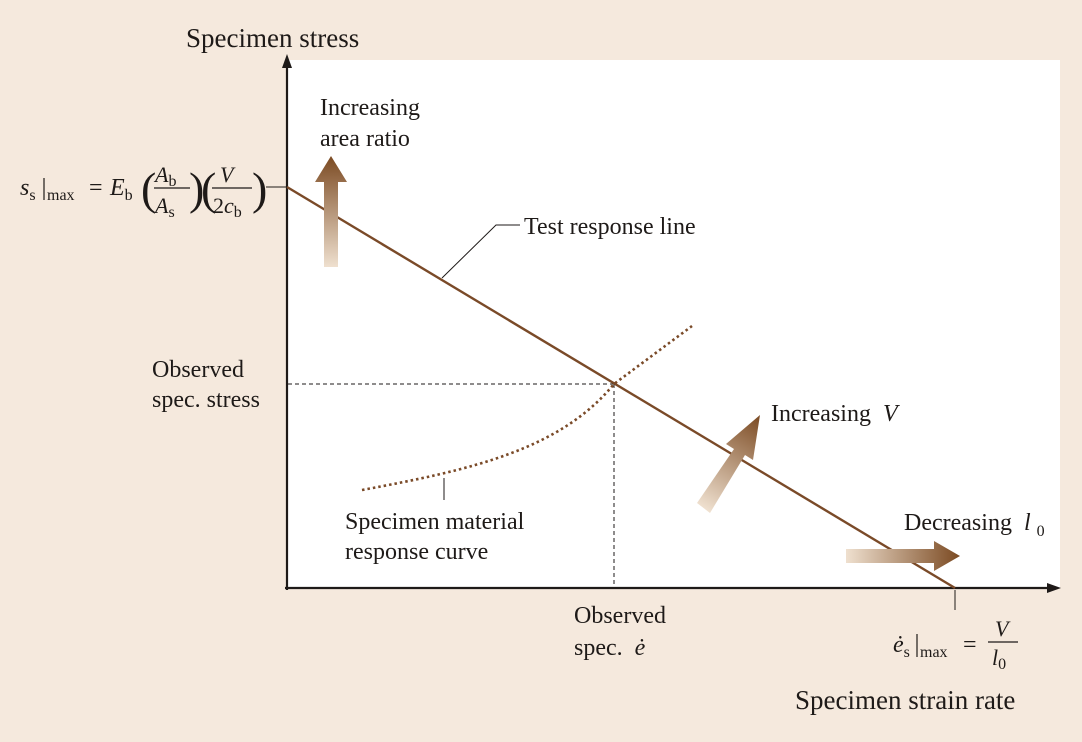  I want to click on x-axis-title: Specimen strain rate, so click(905, 700).